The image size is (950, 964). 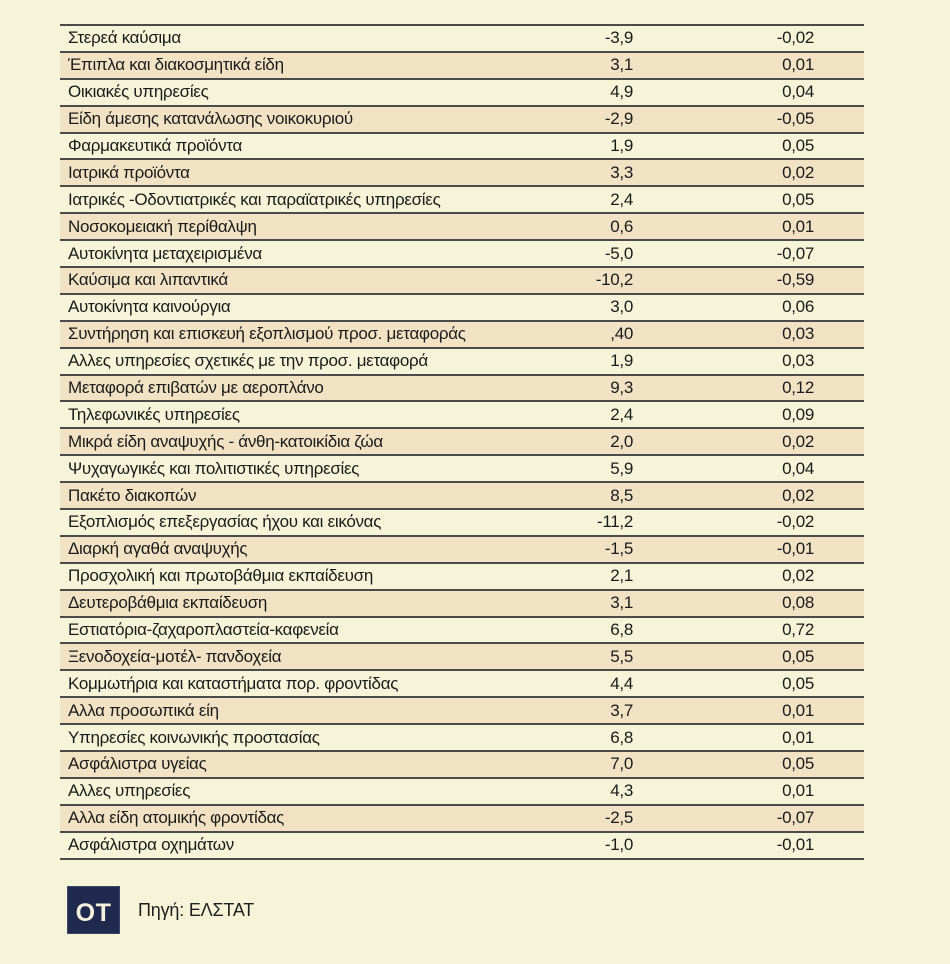 What do you see at coordinates (621, 710) in the screenshot?
I see `pct-change-cell: 3,7` at bounding box center [621, 710].